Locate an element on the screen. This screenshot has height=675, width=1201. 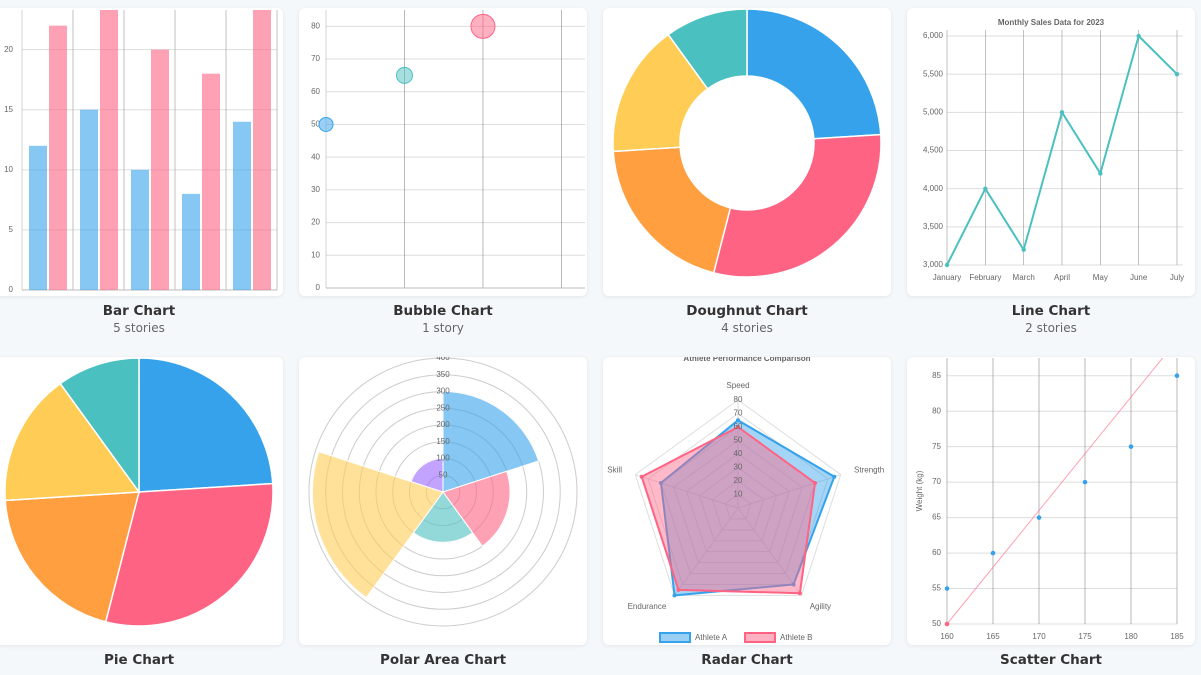
y-tick-label: 20 is located at coordinates (315, 222).